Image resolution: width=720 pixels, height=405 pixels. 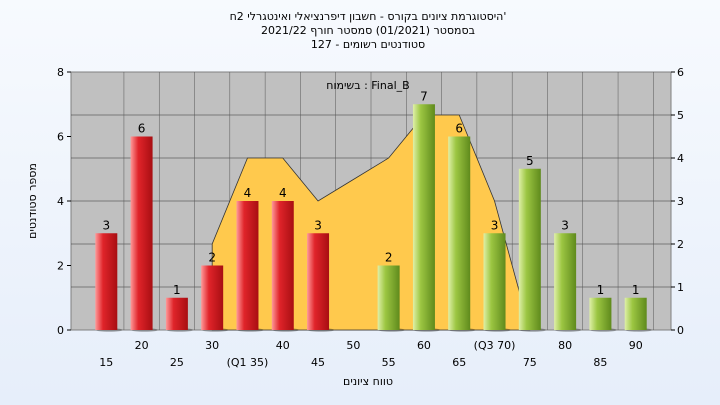 I want to click on left-tick-label: 2, so click(x=60, y=266).